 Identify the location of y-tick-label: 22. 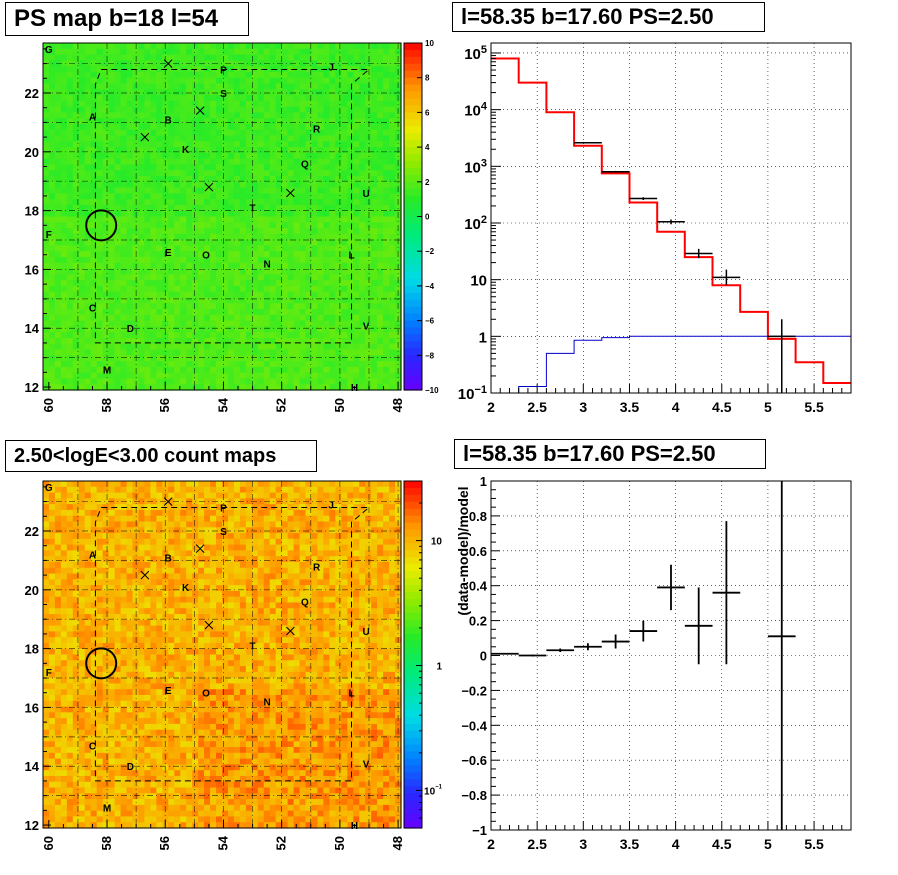
(32, 531).